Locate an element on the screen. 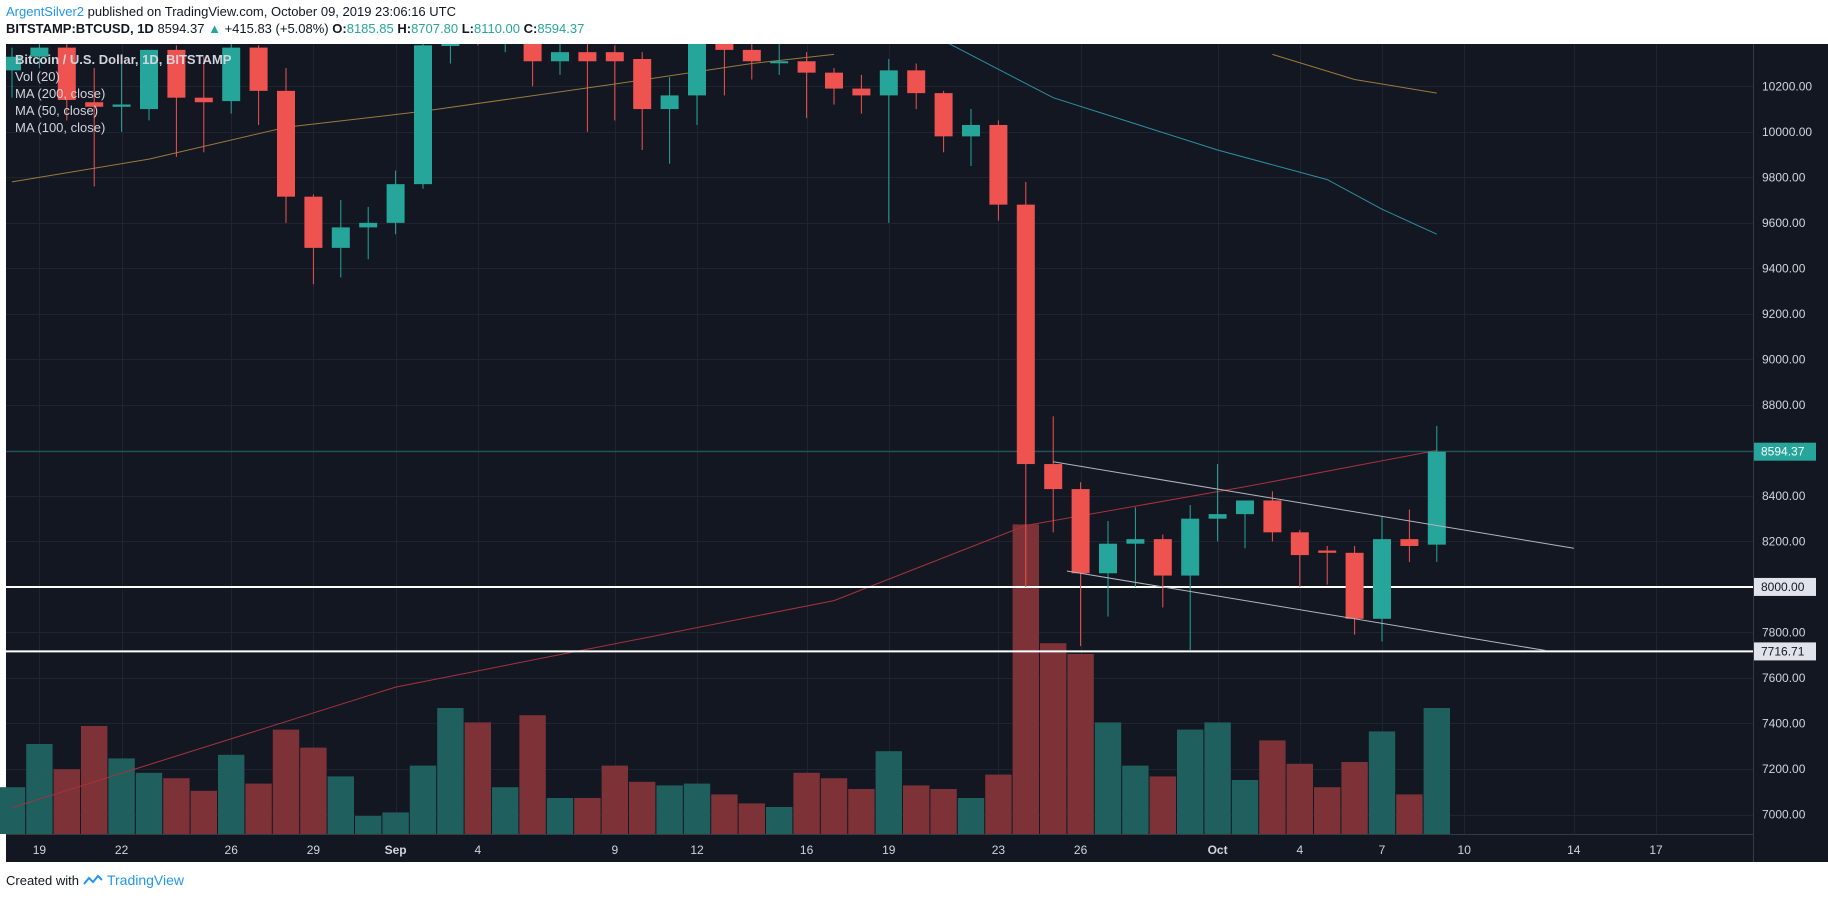 This screenshot has height=899, width=1828. ma50-line is located at coordinates (1193, 139).